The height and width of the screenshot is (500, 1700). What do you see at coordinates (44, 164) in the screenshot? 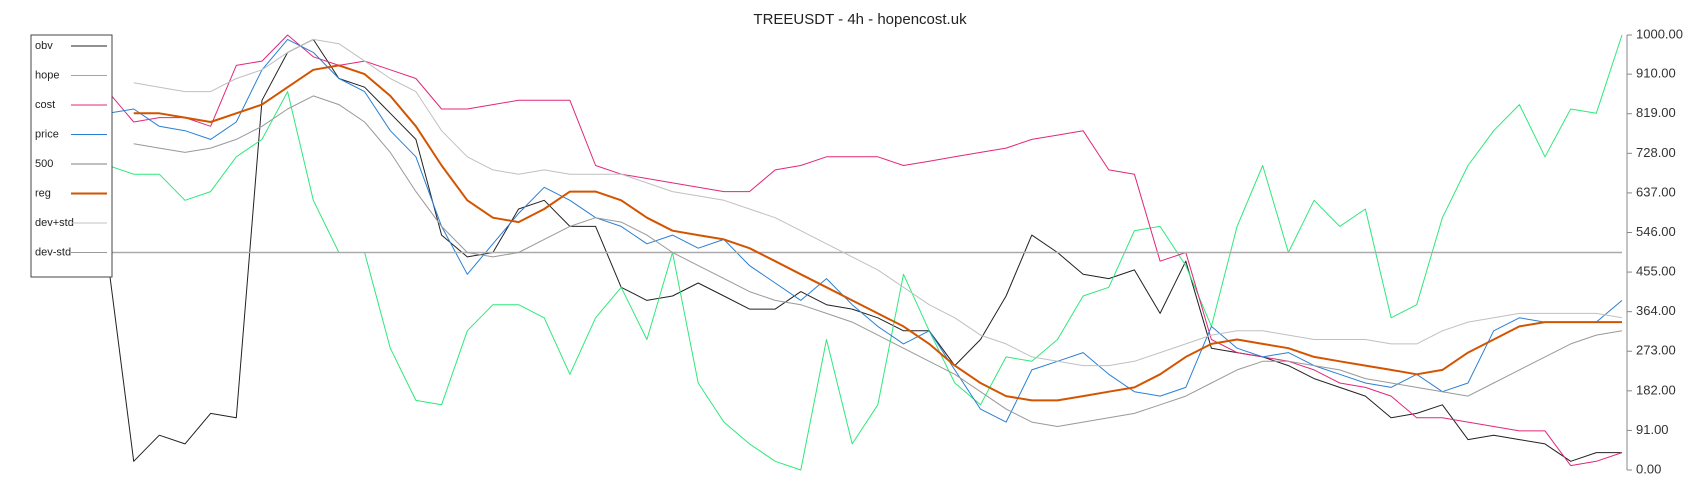
I see `legend-label: 500` at bounding box center [44, 164].